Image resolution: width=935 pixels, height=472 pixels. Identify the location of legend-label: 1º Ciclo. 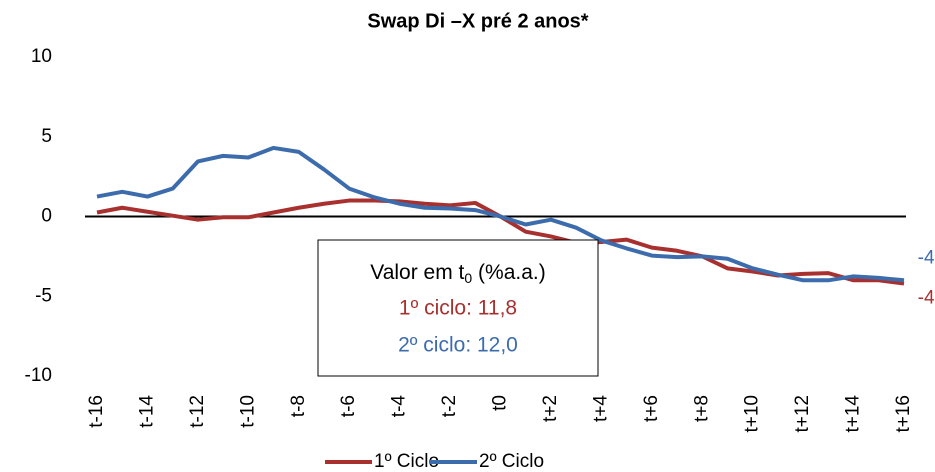
(406, 461).